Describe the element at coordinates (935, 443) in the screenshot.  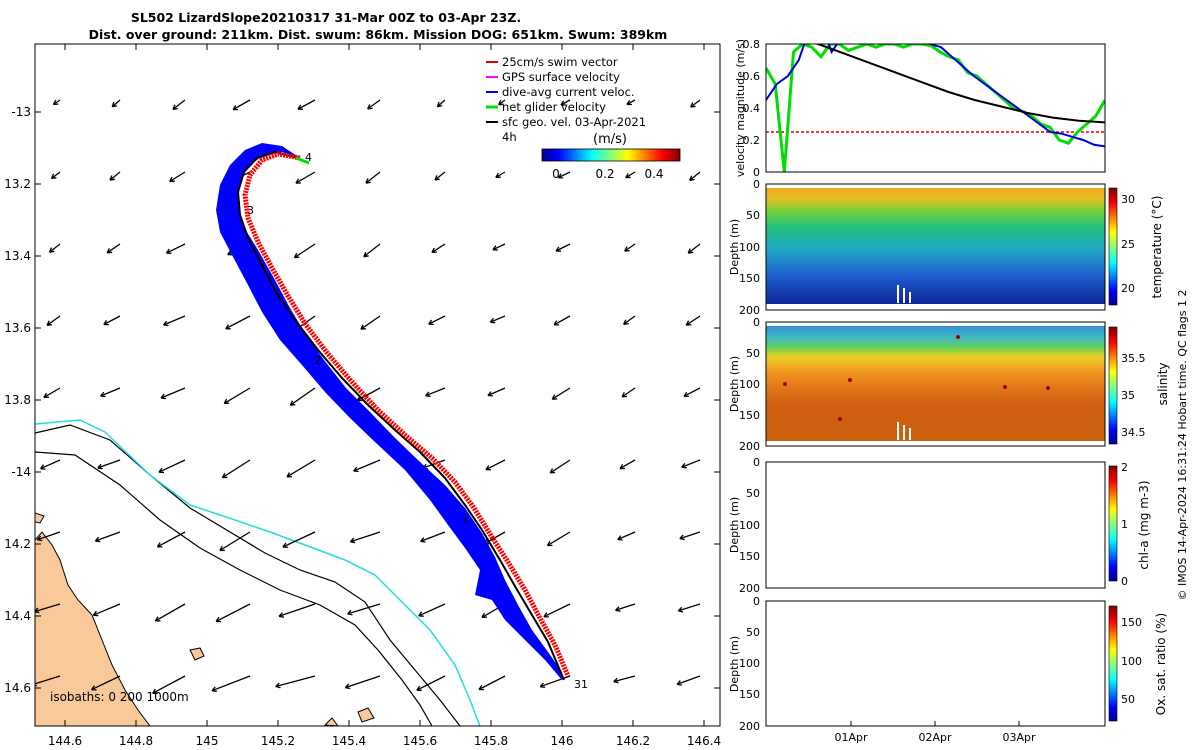
I see `profile-bottom-edge` at that location.